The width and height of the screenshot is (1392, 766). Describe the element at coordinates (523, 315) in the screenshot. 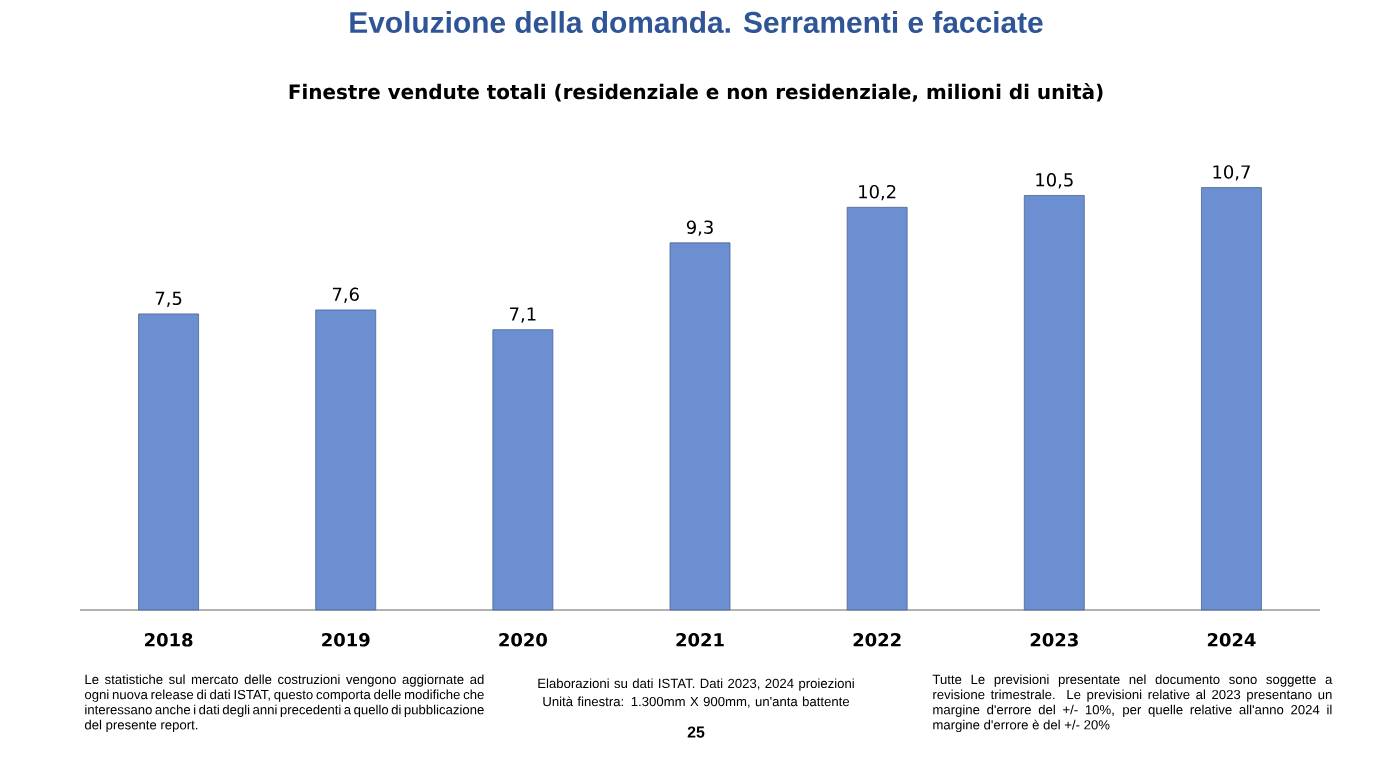

I see `data-label: 7,1` at that location.